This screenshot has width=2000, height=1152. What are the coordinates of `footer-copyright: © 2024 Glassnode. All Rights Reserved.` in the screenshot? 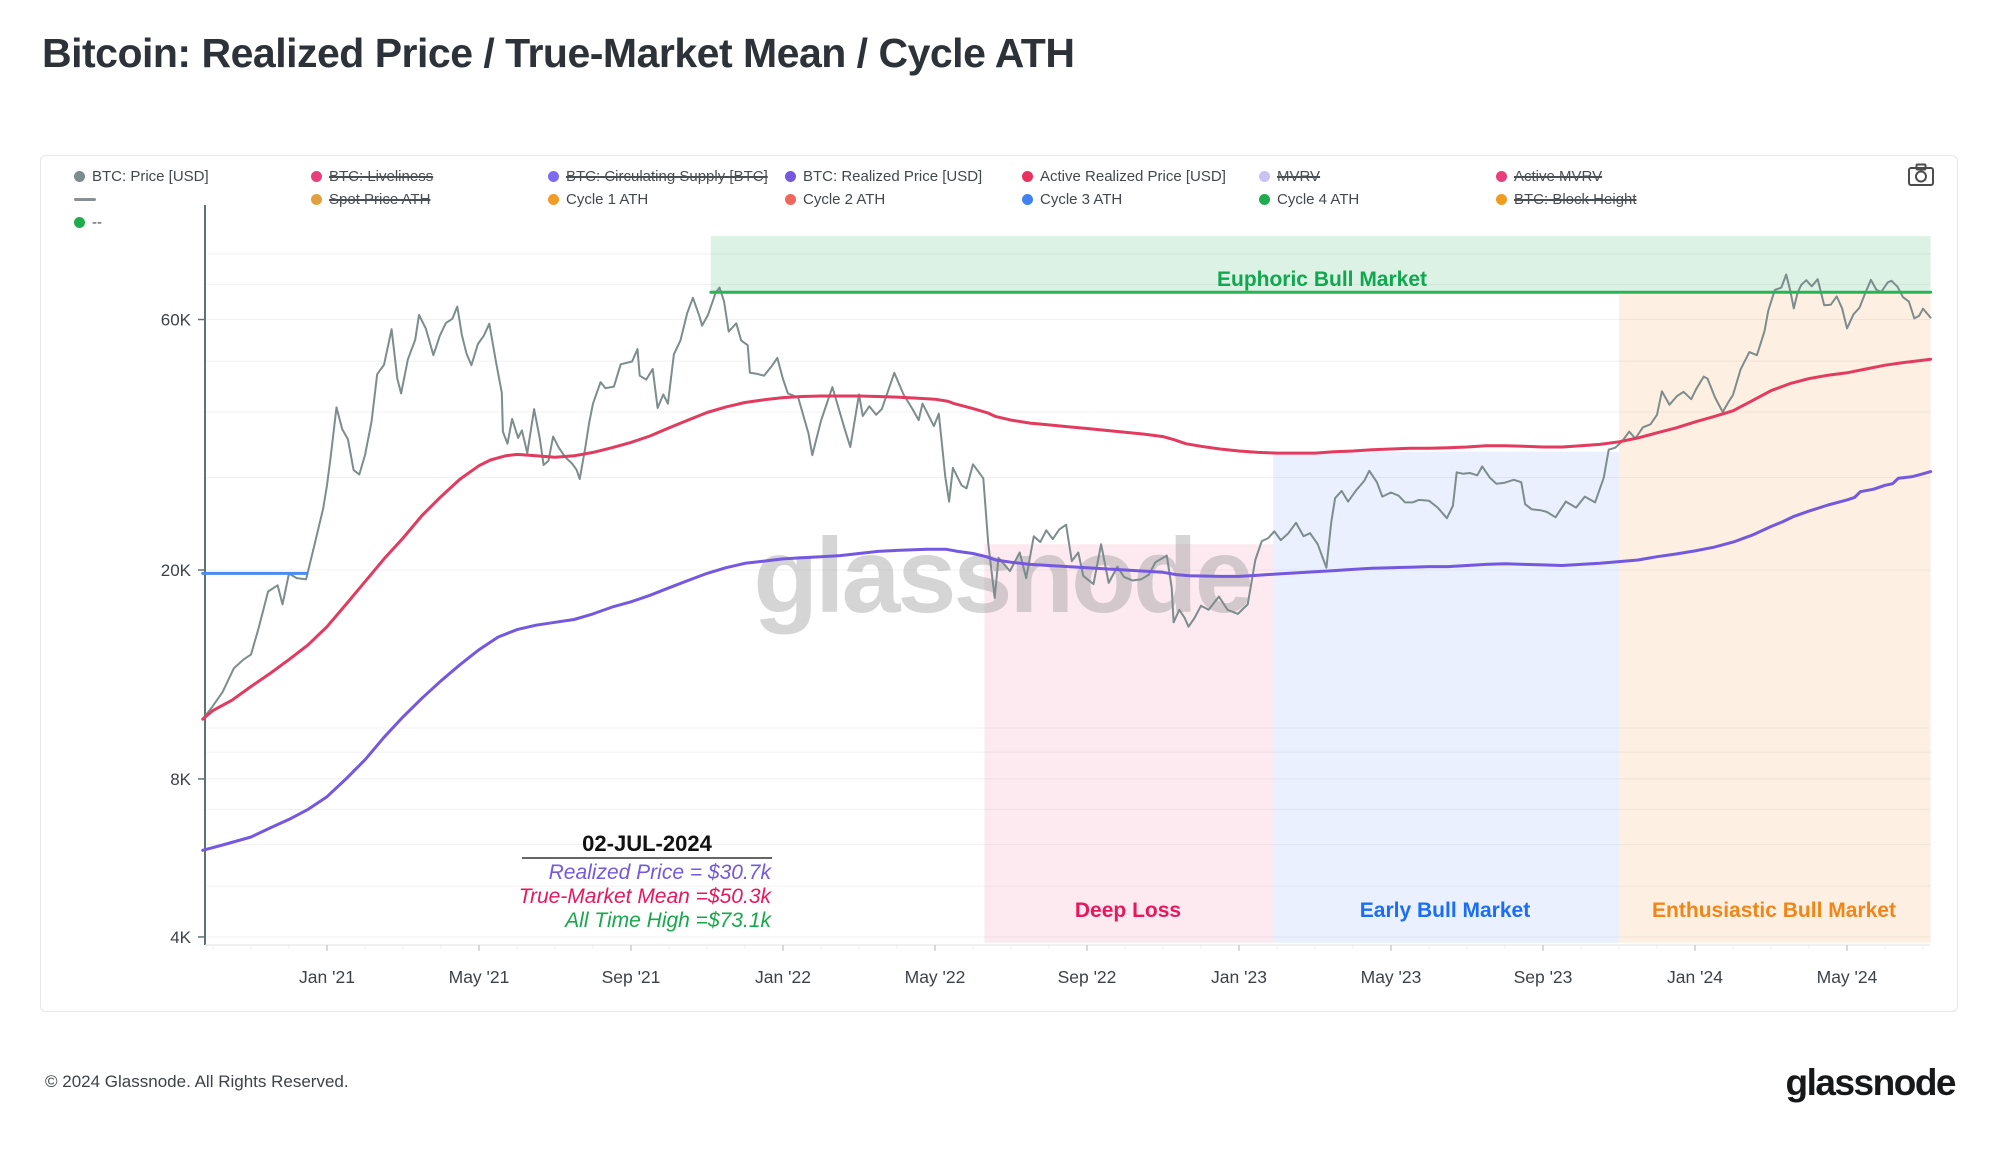 It's located at (197, 1081).